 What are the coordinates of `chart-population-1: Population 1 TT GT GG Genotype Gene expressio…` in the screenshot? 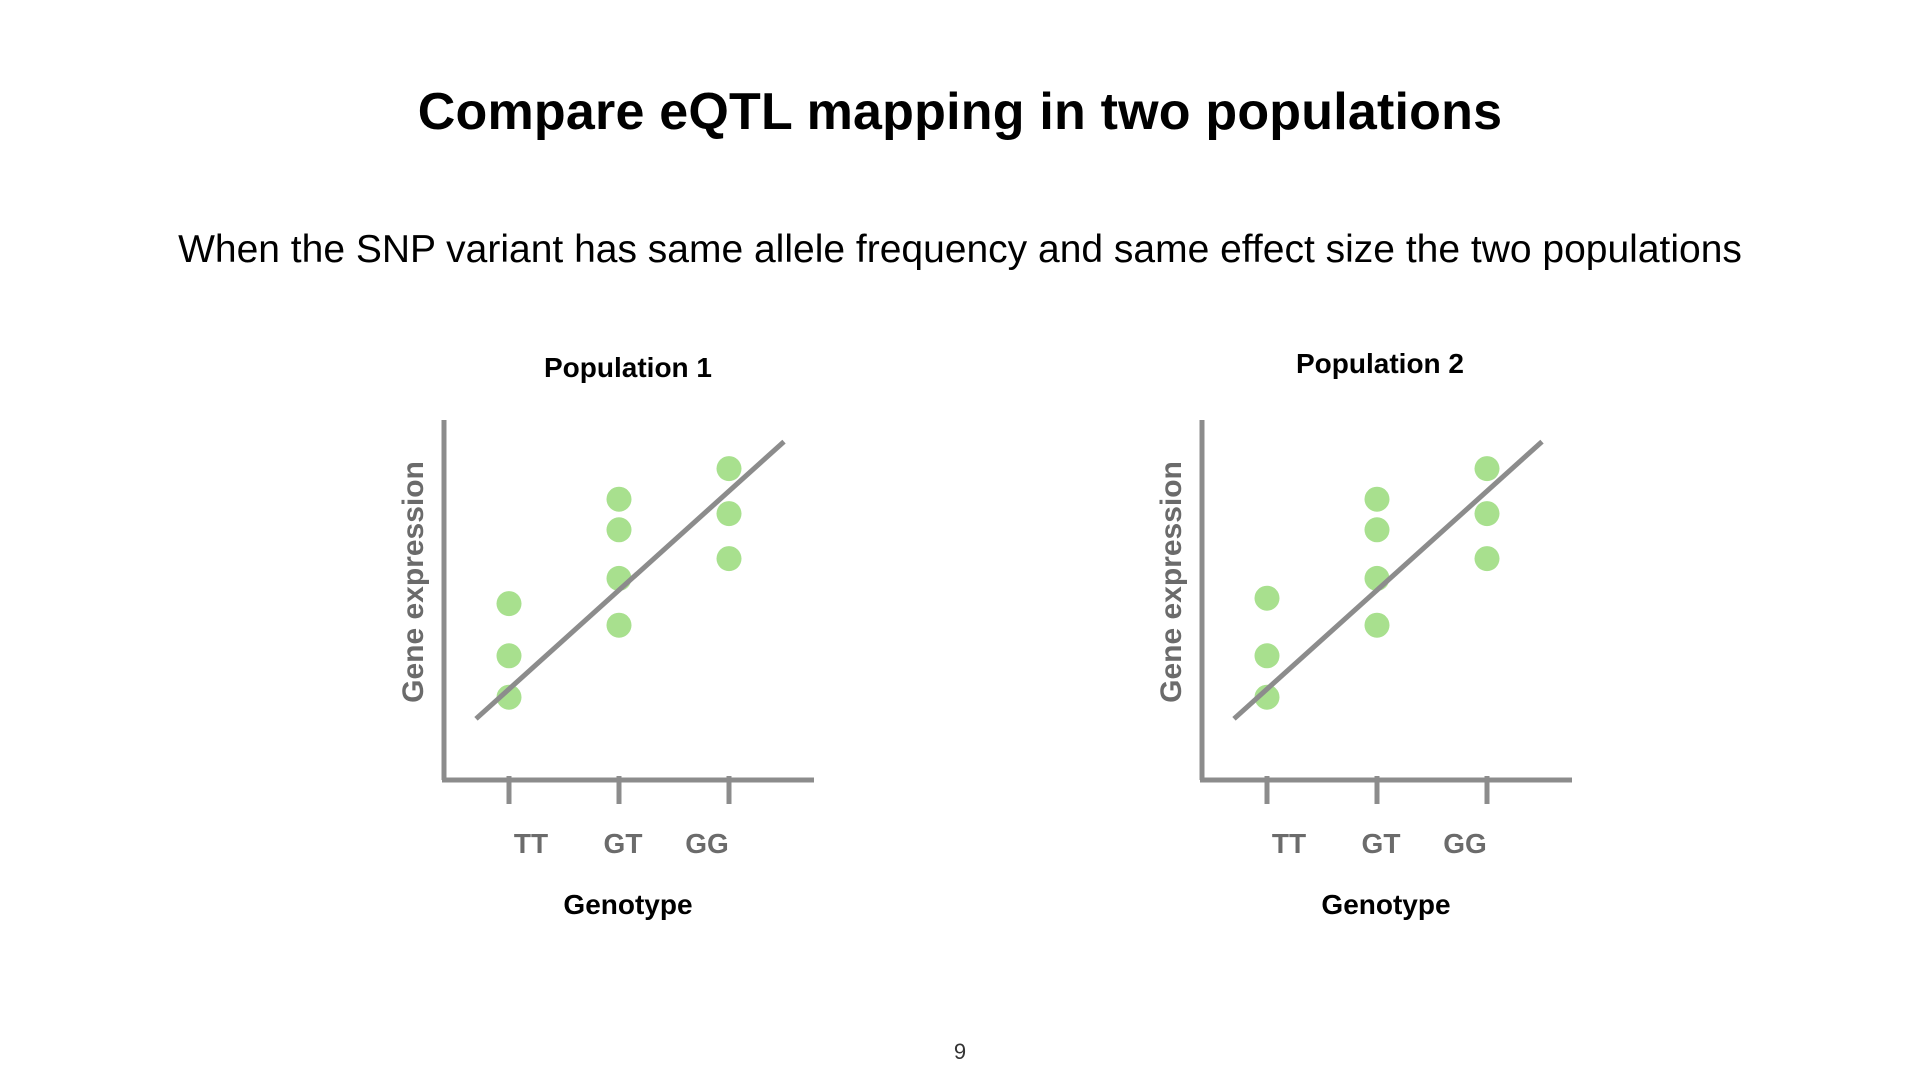 It's located at (605, 636).